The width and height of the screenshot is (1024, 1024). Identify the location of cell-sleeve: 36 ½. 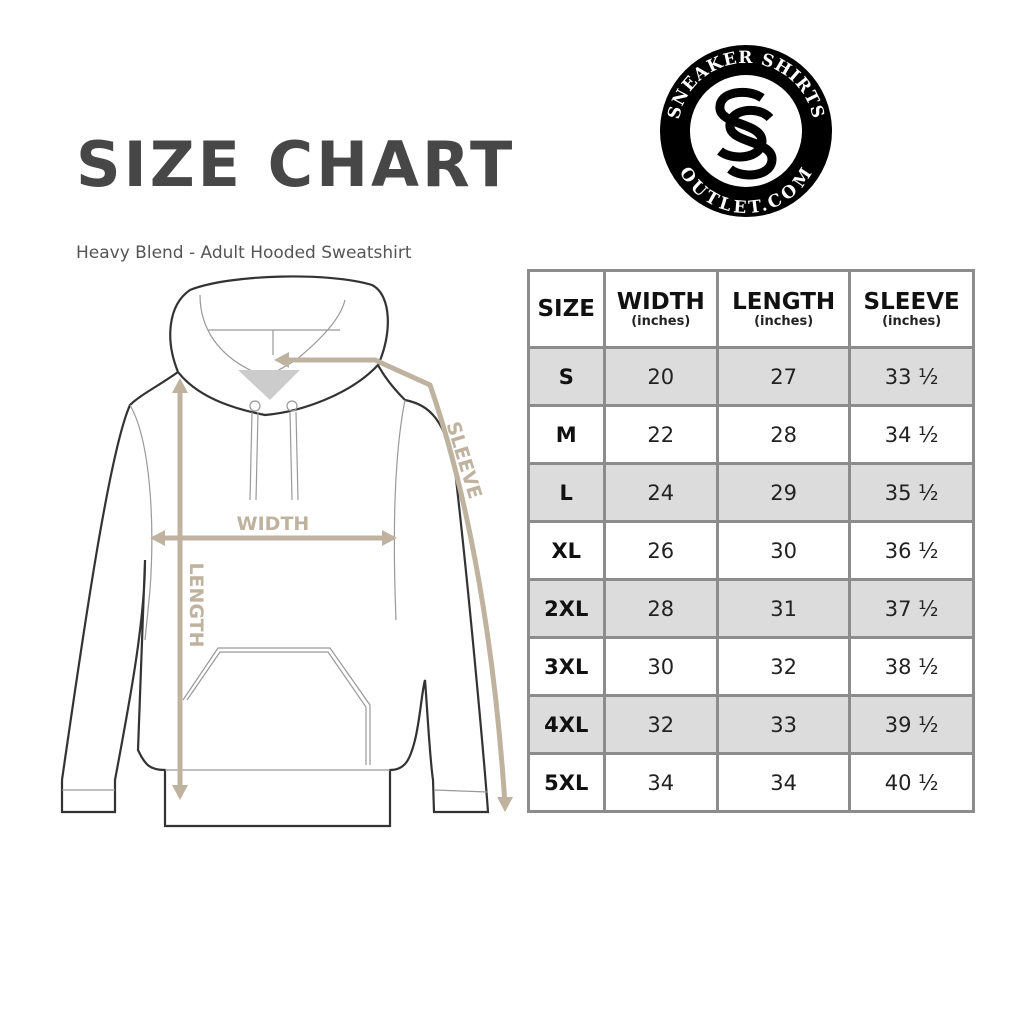
(911, 550).